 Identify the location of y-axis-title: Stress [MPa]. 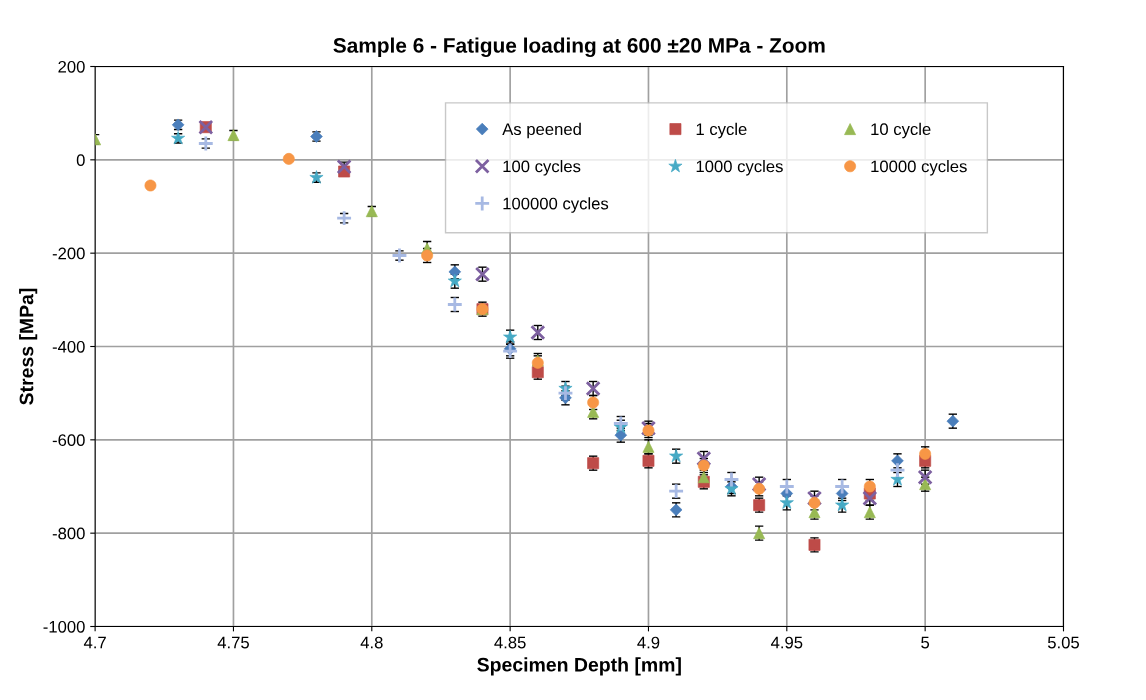
(28, 346).